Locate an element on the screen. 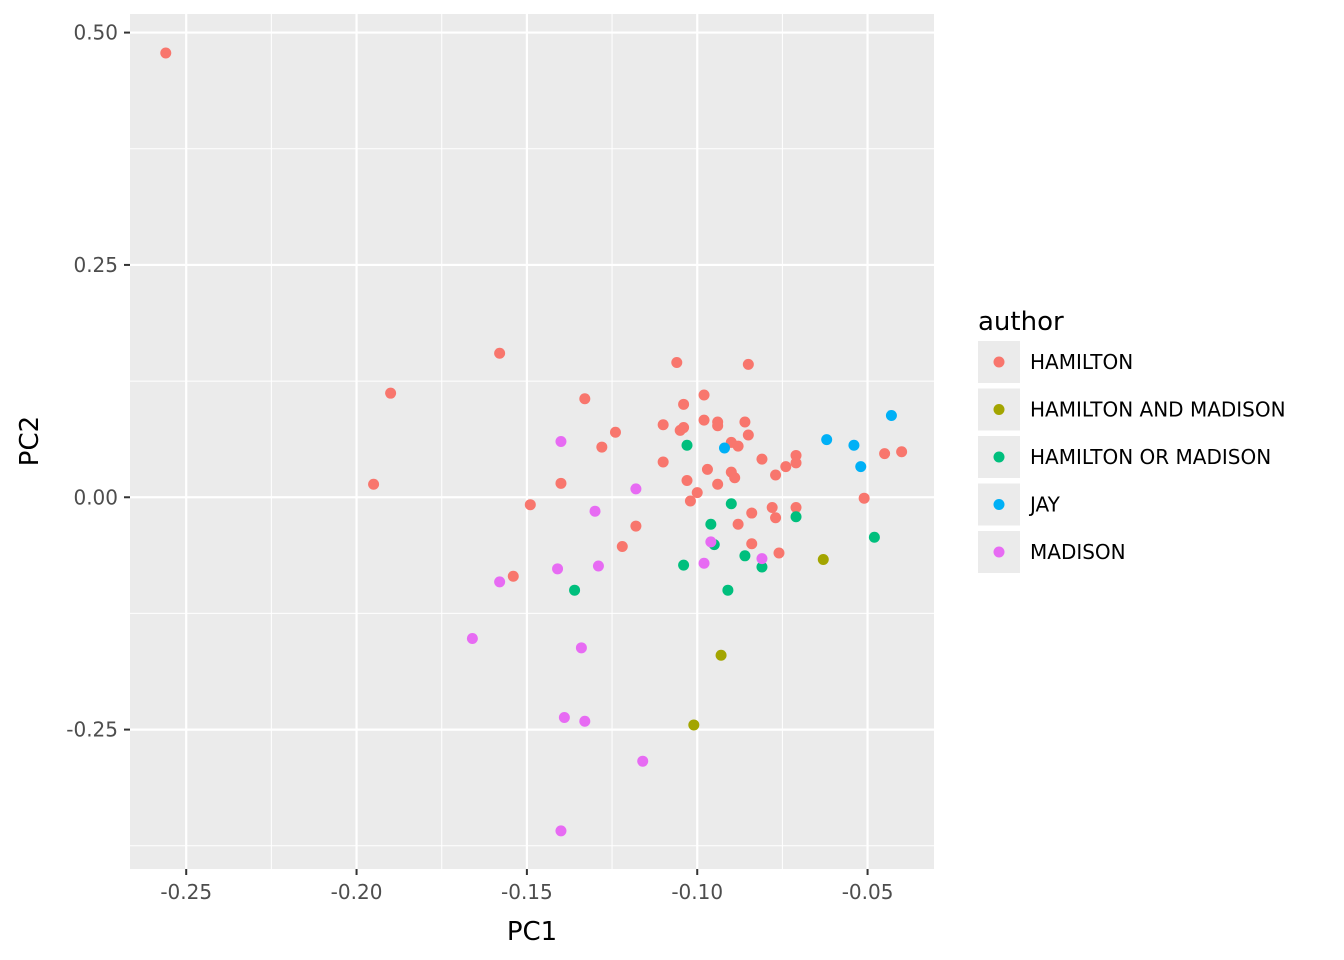  x-tick-label: -0.20 is located at coordinates (357, 892).